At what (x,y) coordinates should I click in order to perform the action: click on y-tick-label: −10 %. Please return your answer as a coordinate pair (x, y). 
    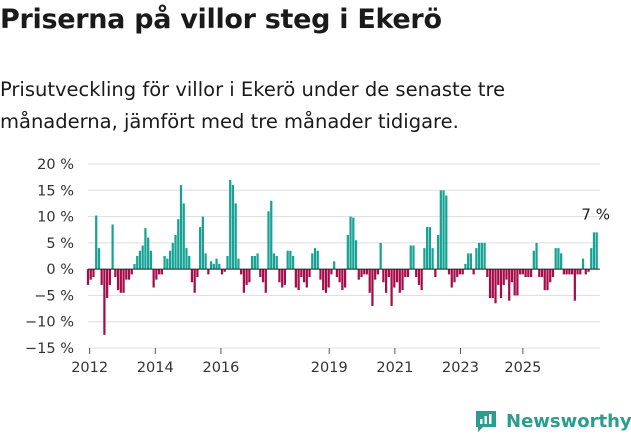
    Looking at the image, I should click on (49, 323).